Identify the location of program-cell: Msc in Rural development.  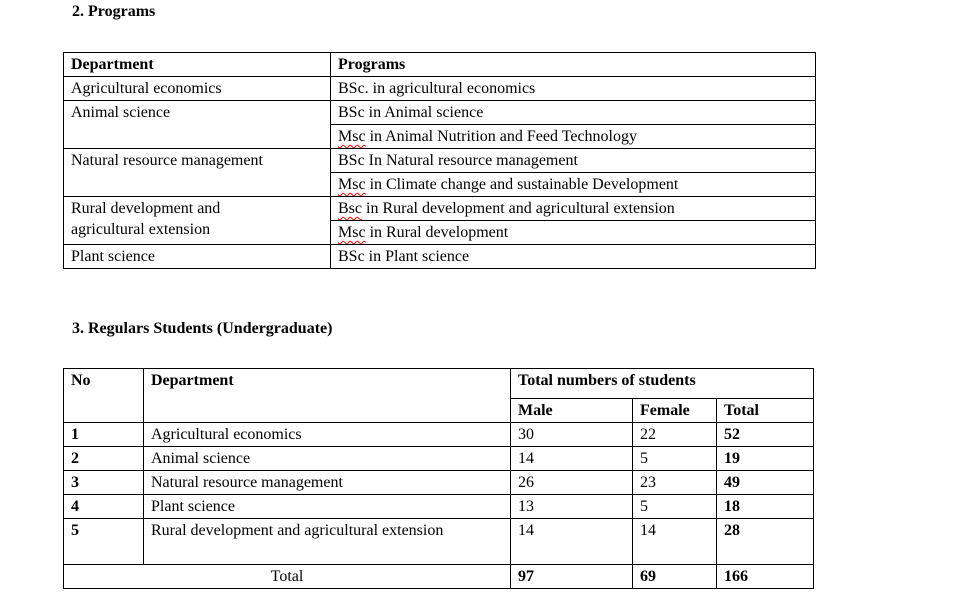
(573, 232).